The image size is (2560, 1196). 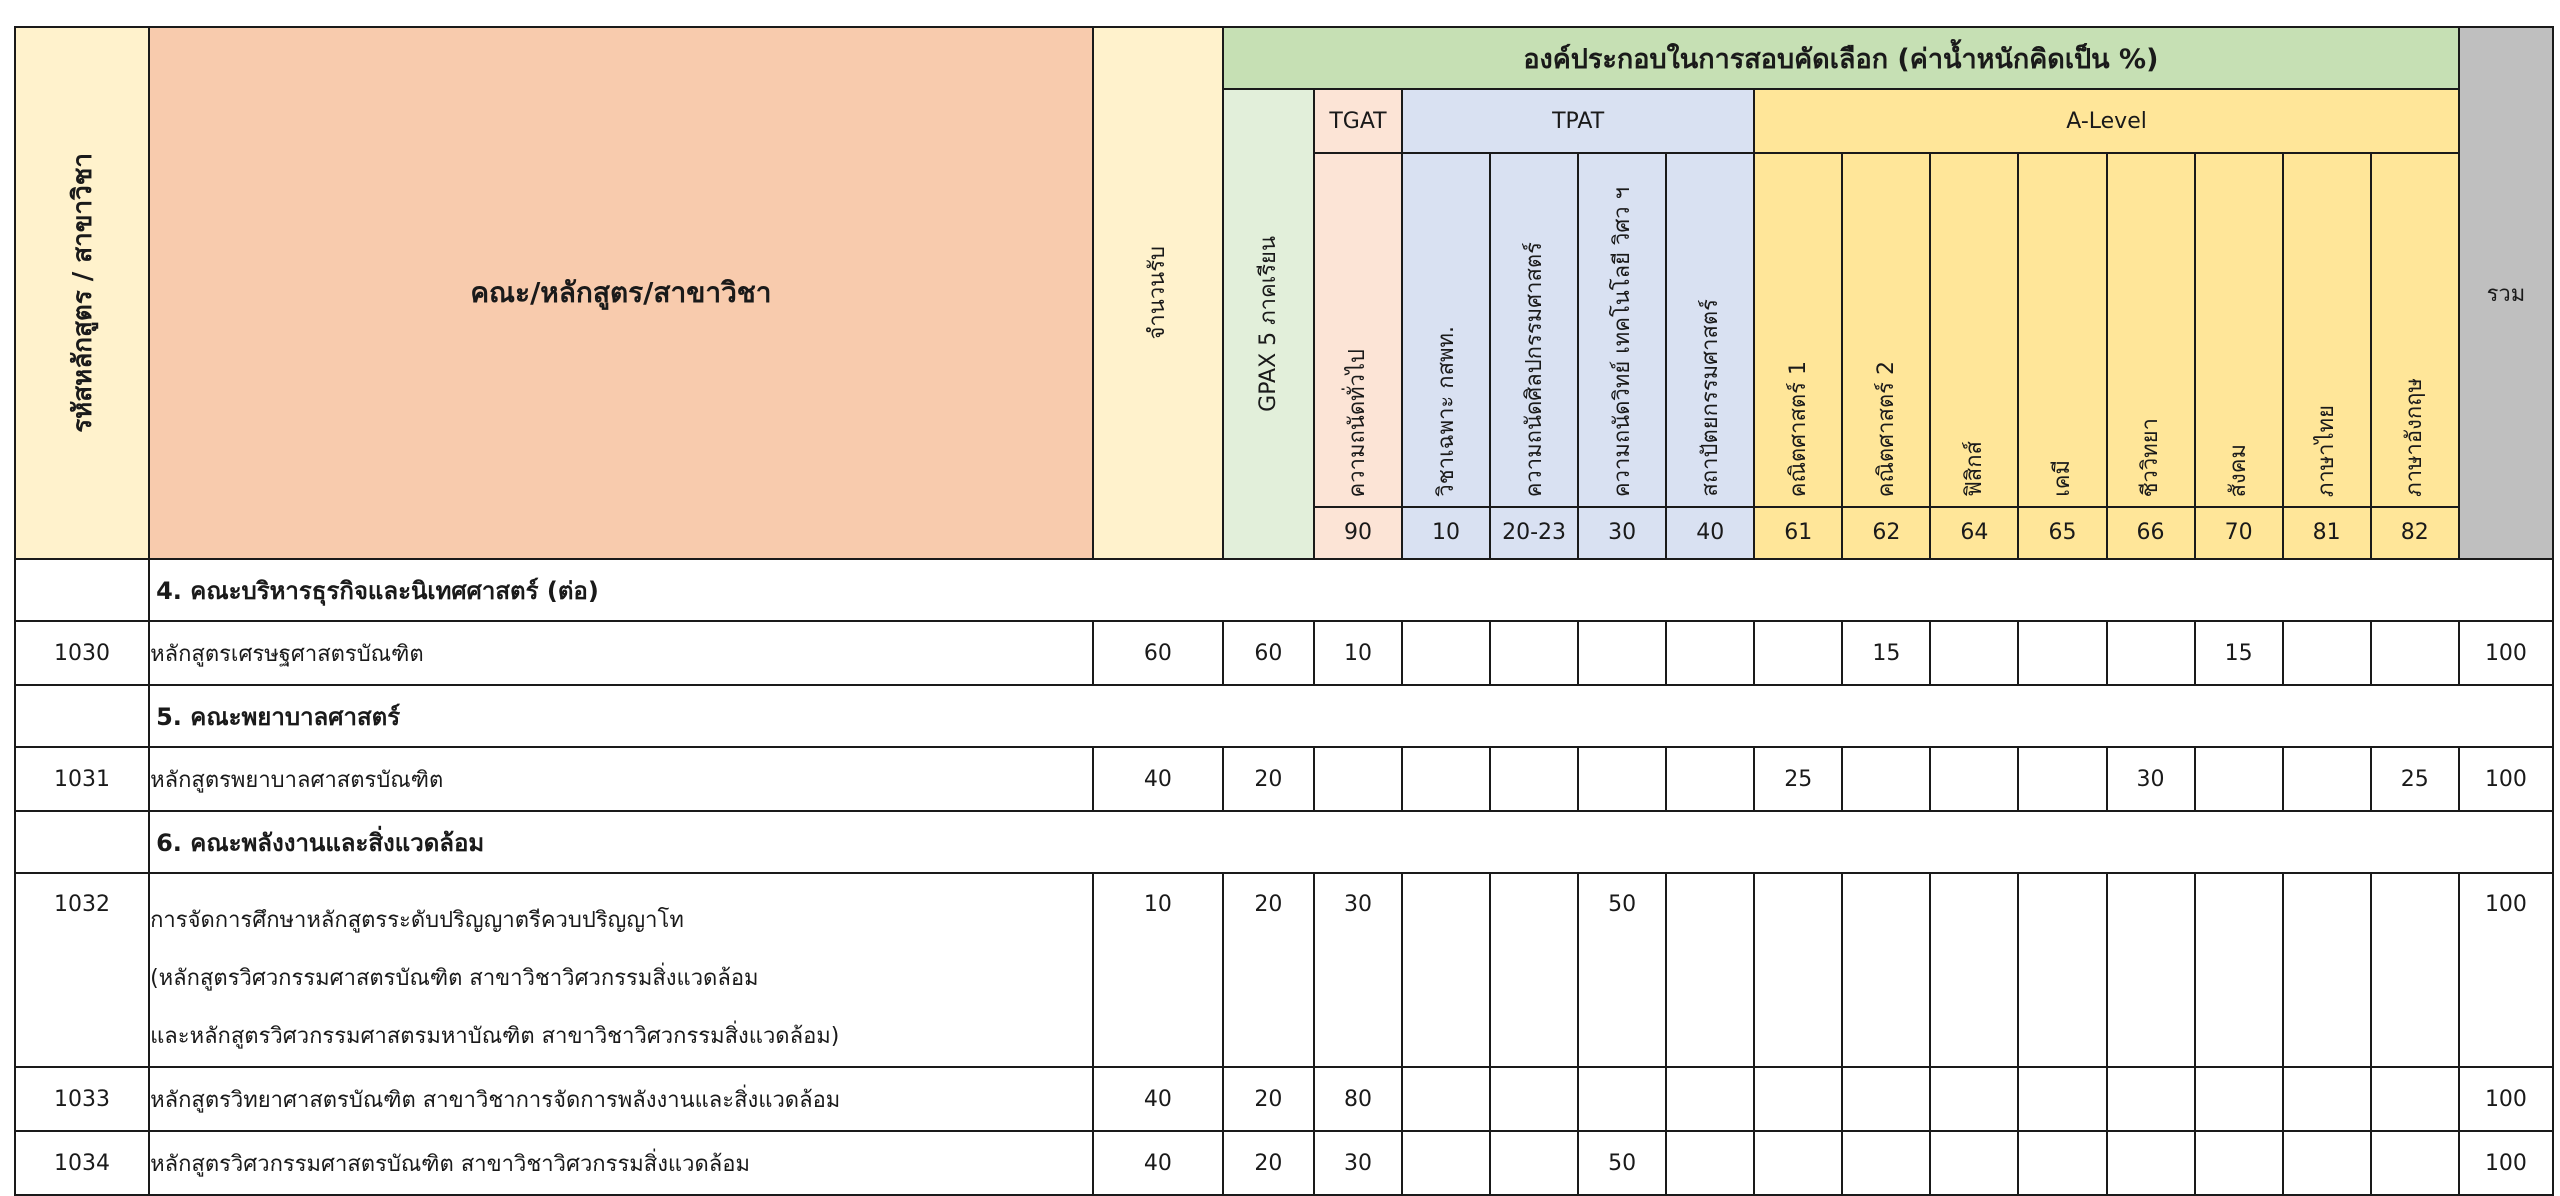 What do you see at coordinates (2150, 533) in the screenshot?
I see `subject-code: 66` at bounding box center [2150, 533].